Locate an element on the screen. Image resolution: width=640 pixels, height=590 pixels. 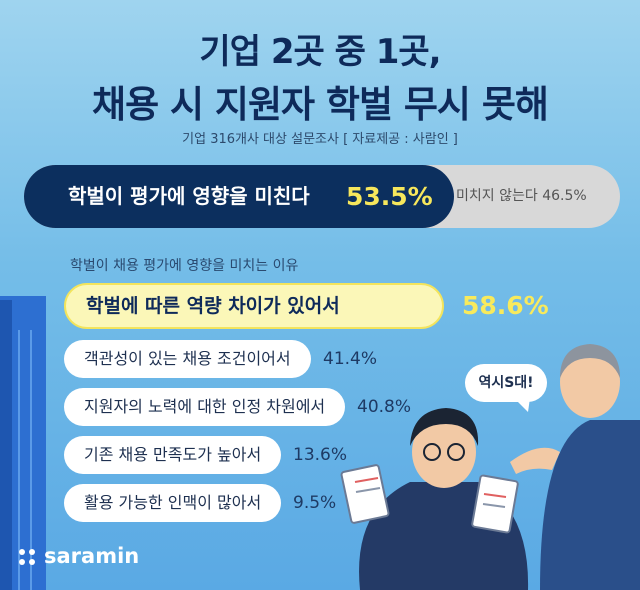
speech-bubble: 역시S대! is located at coordinates (506, 383).